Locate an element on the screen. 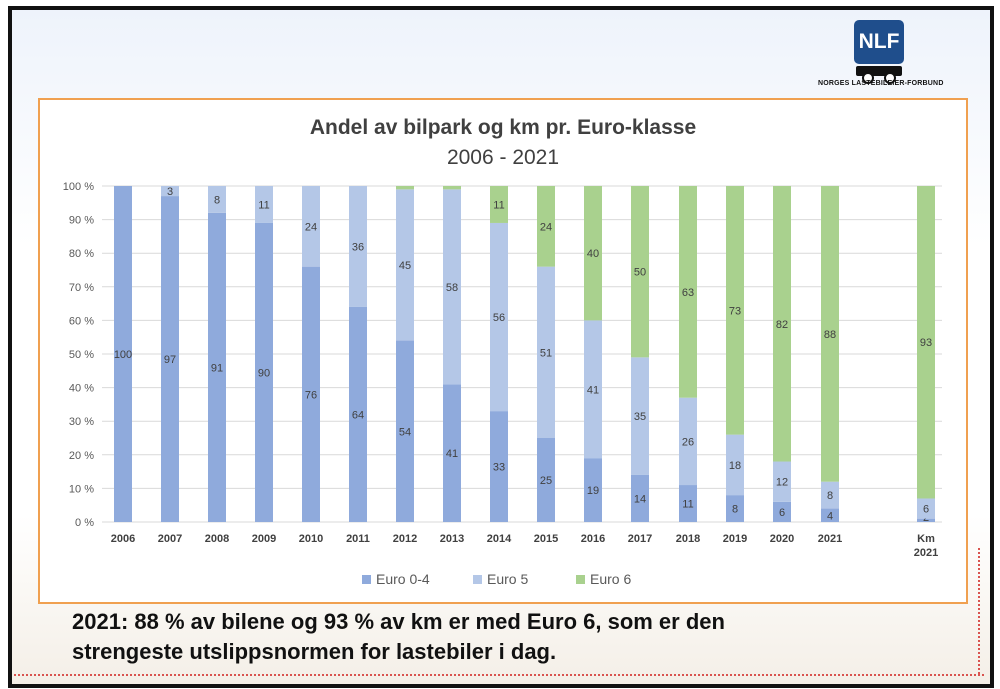 The image size is (1000, 689). data-label: 41 is located at coordinates (593, 390).